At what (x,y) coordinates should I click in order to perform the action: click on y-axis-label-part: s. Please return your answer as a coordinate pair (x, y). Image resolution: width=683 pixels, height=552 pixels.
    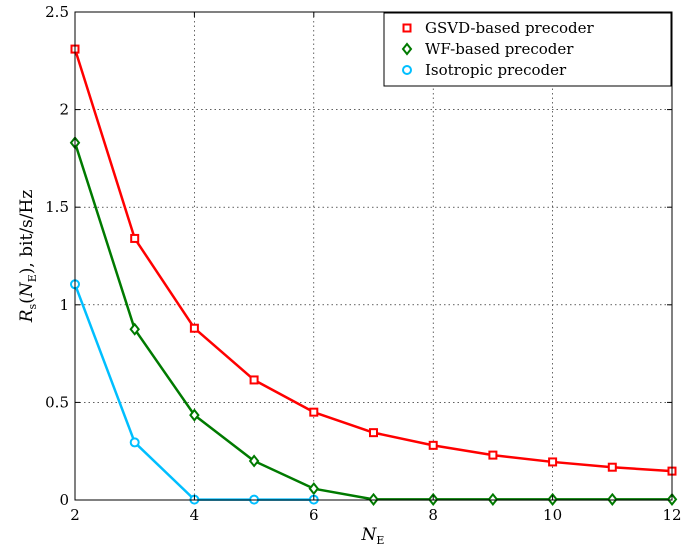
    Looking at the image, I should click on (32, 306).